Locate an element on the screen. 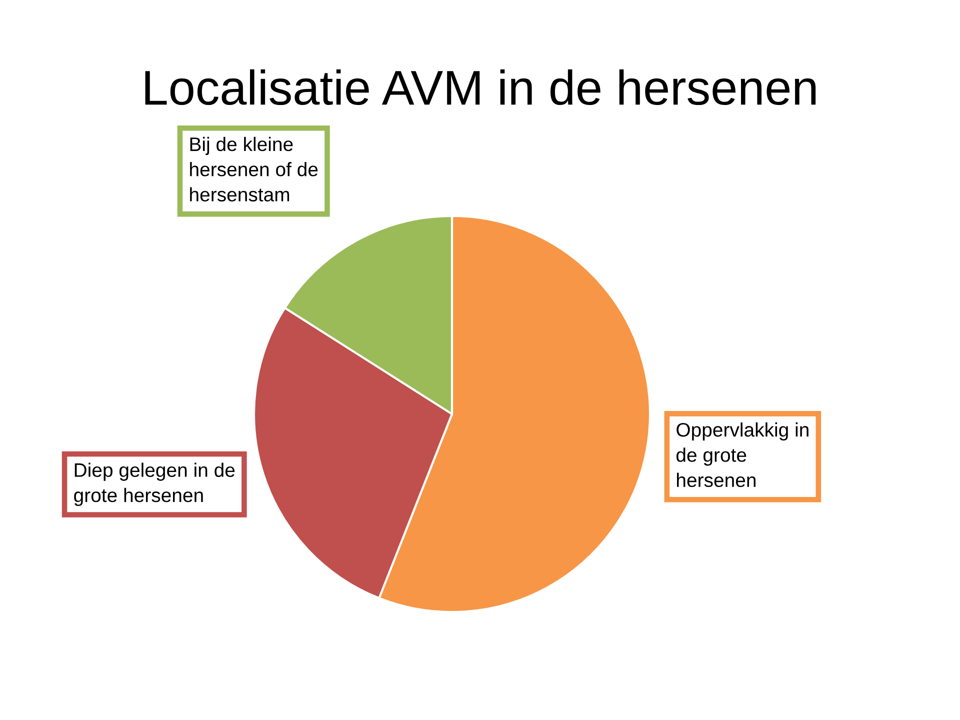 Image resolution: width=960 pixels, height=720 pixels. chart-title: Localisatie AVM in de hersenen is located at coordinates (480, 87).